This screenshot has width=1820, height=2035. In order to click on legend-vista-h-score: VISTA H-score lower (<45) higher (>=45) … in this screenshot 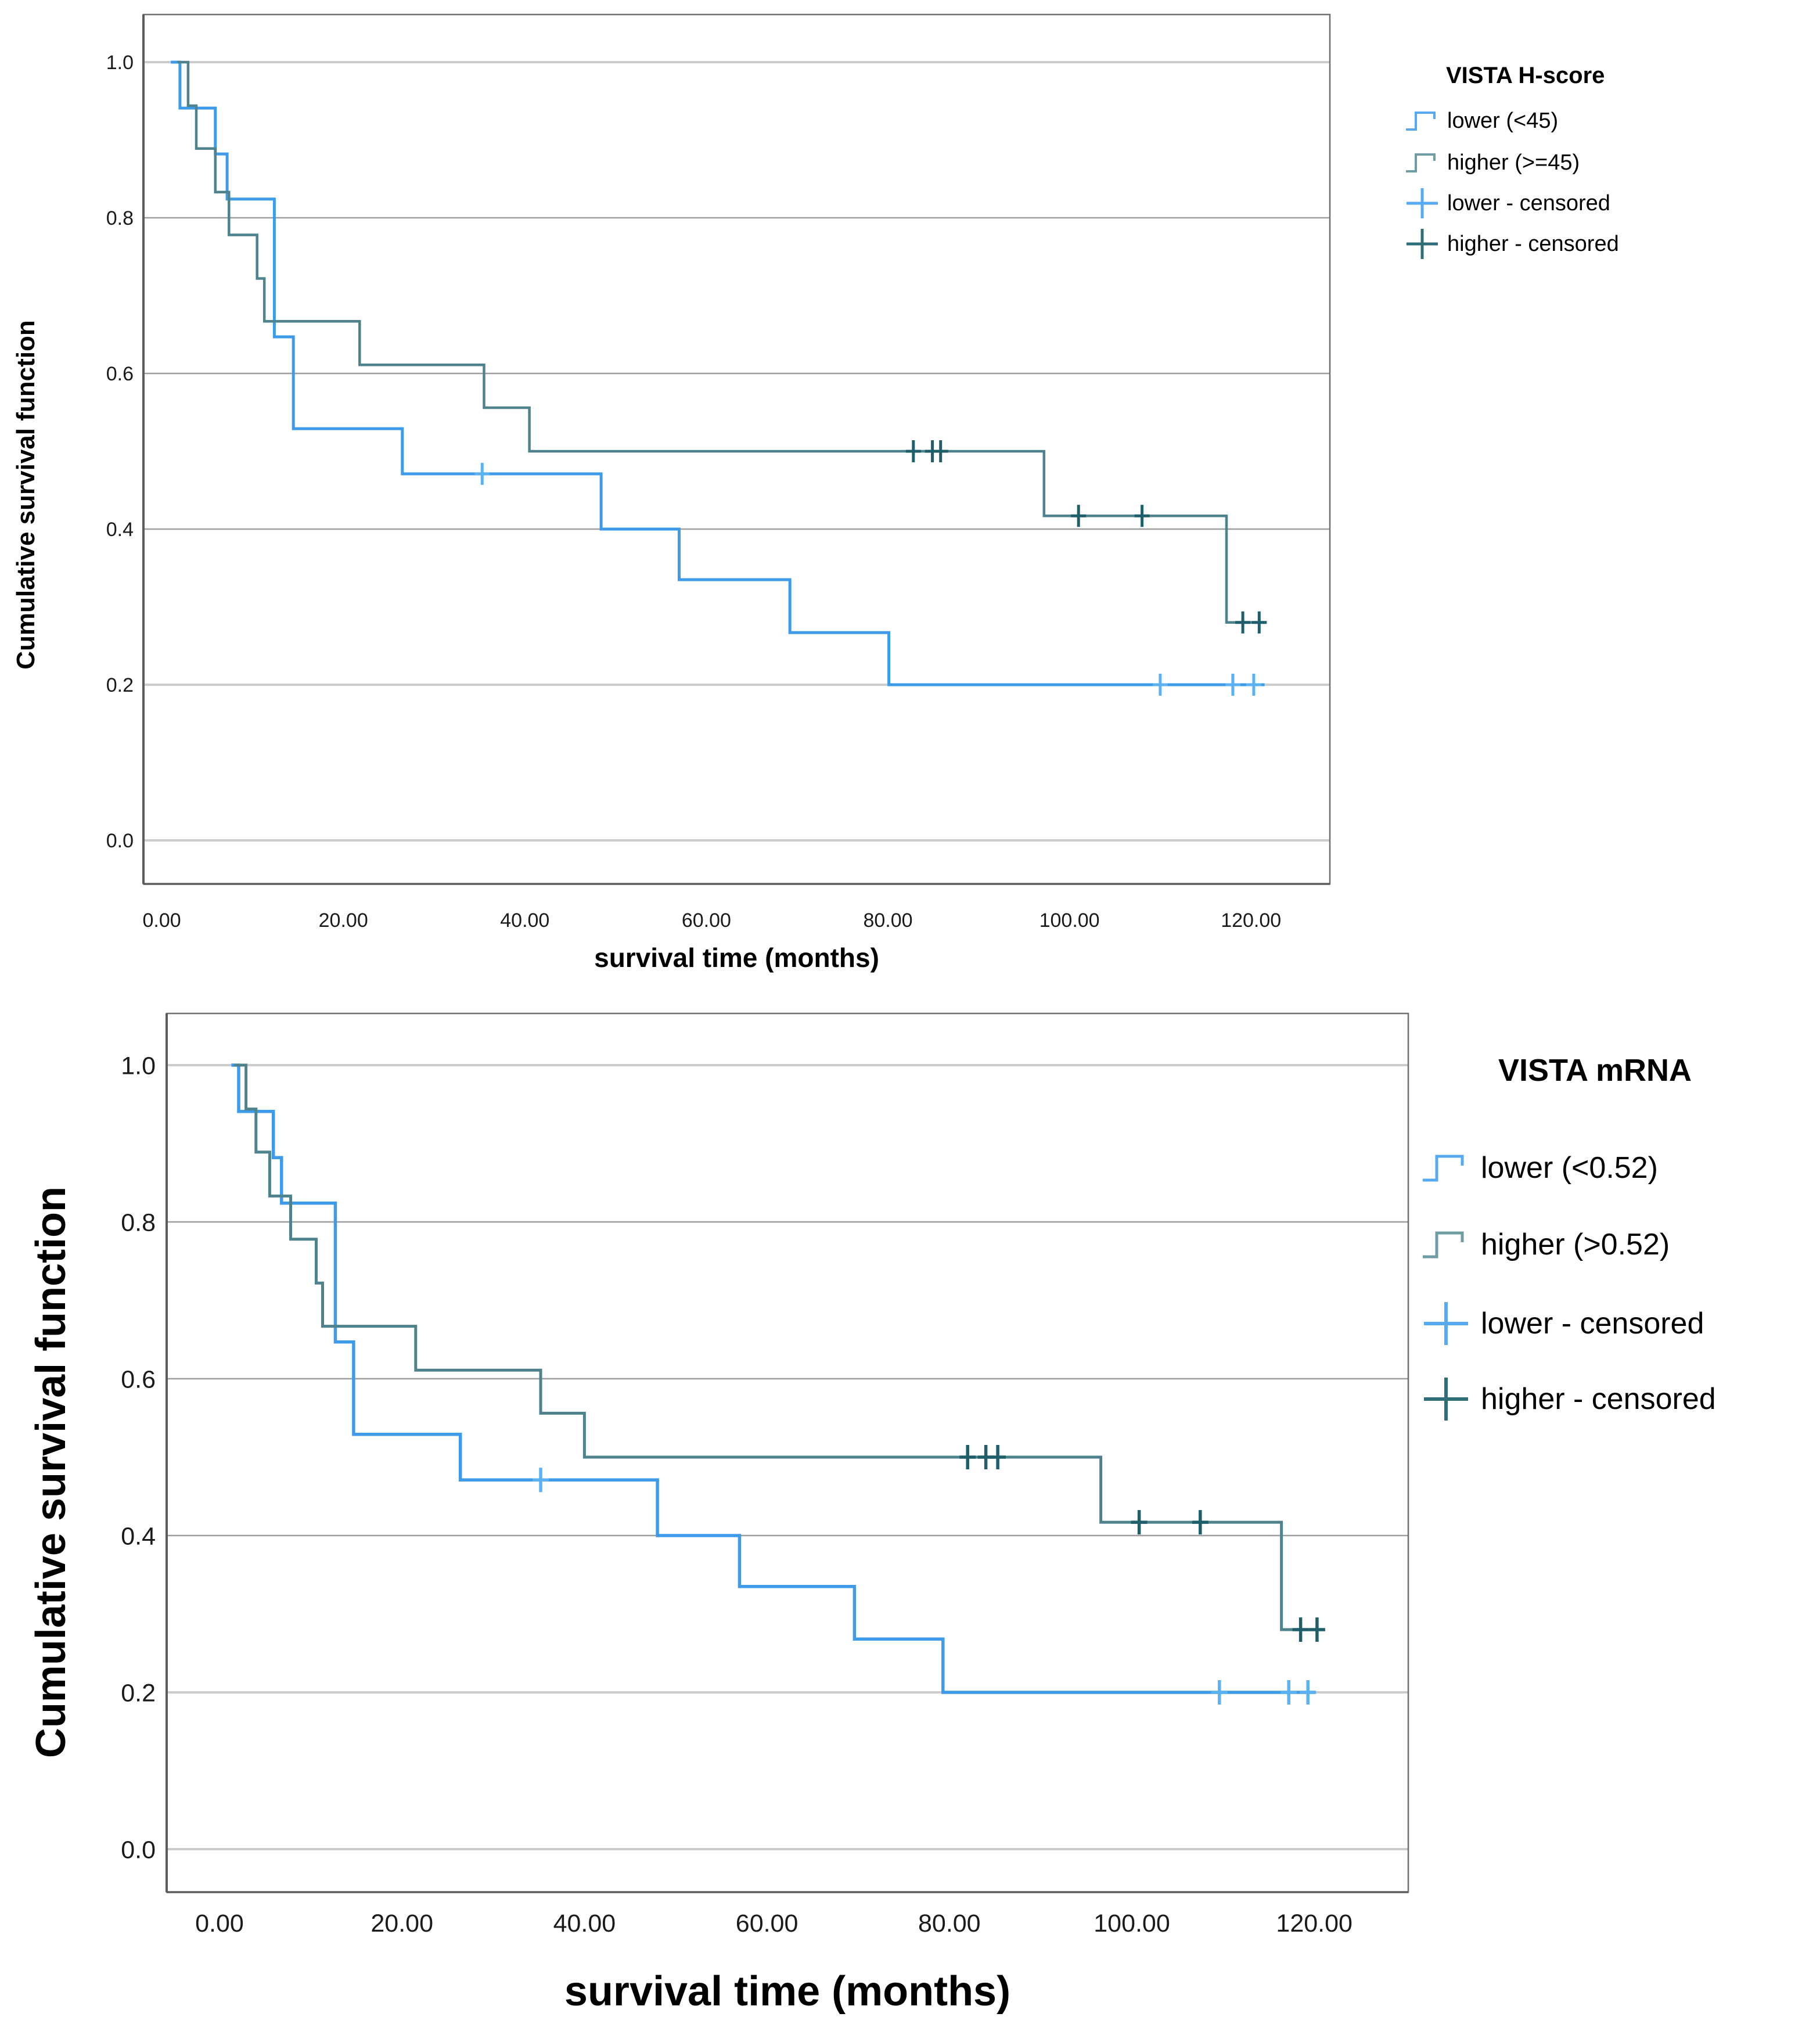, I will do `click(1606, 220)`.